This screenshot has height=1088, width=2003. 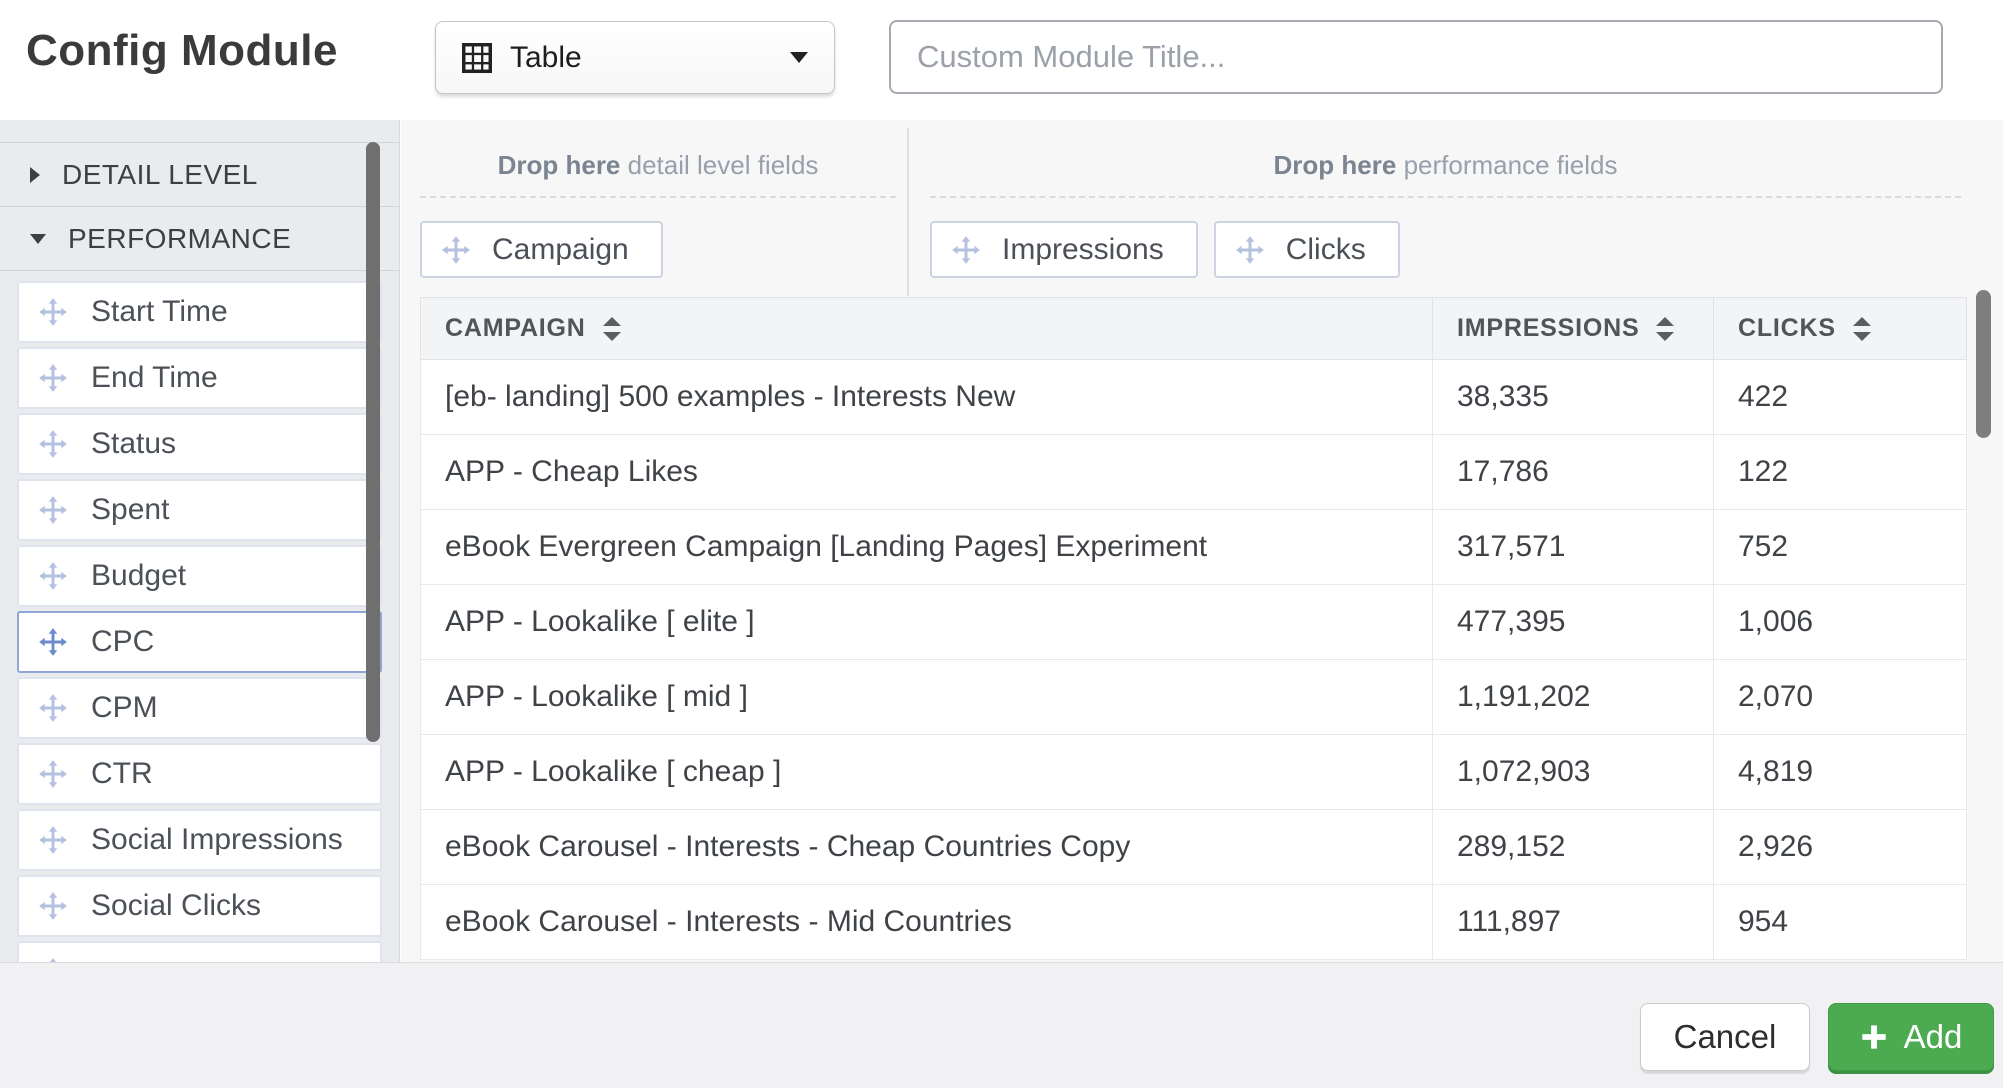 I want to click on clicks-cell: 954, so click(x=1840, y=922).